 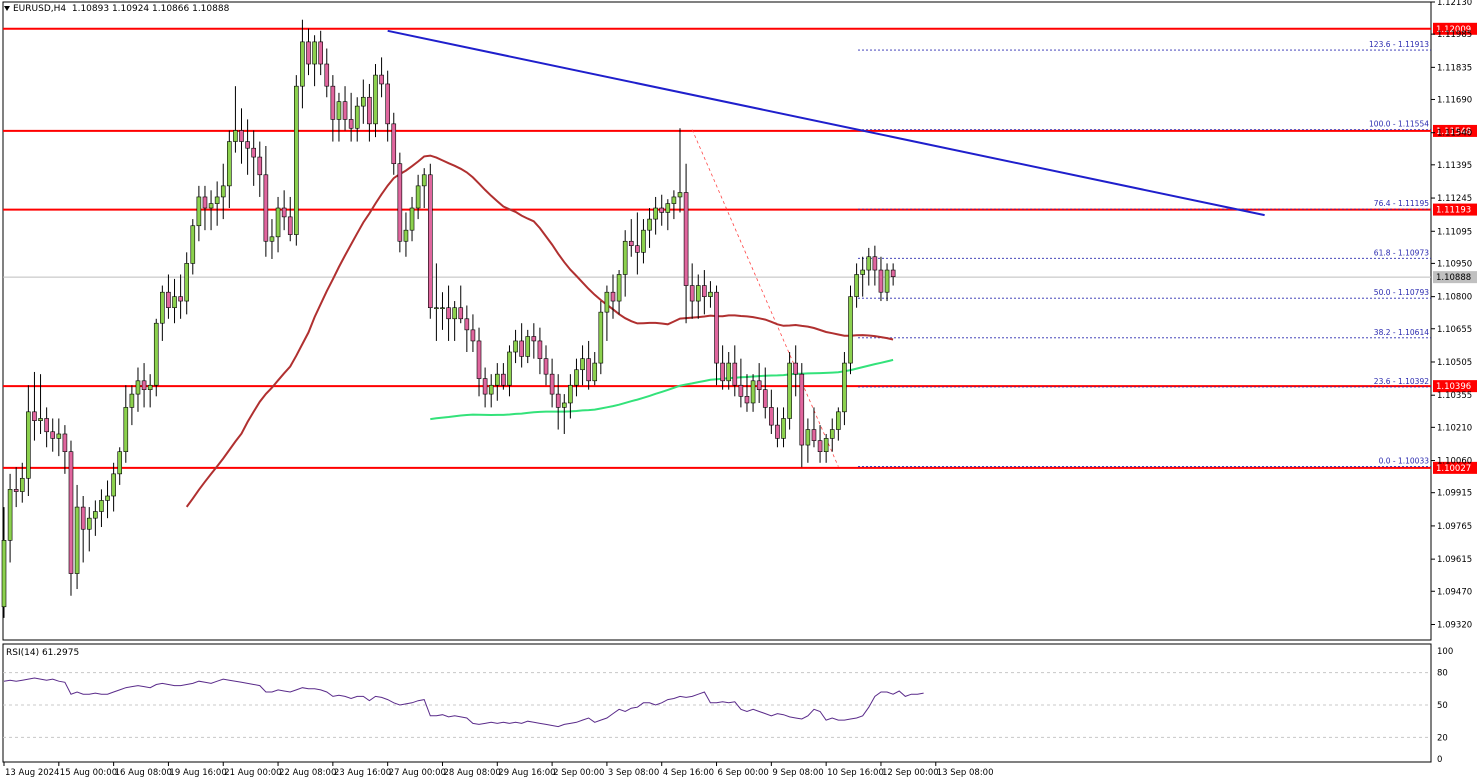 I want to click on fib-level-label: 61.8 - 1.10973, so click(x=1401, y=252).